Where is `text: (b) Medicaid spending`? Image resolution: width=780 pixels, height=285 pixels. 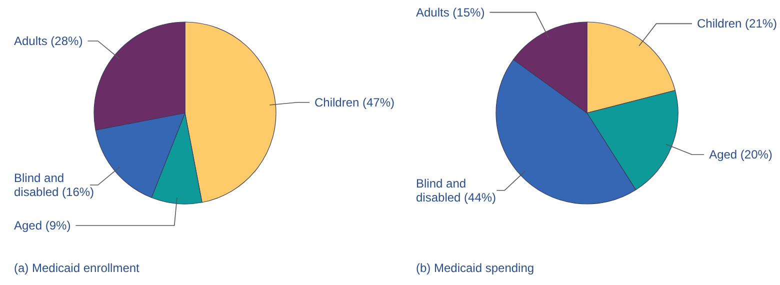 text: (b) Medicaid spending is located at coordinates (475, 268).